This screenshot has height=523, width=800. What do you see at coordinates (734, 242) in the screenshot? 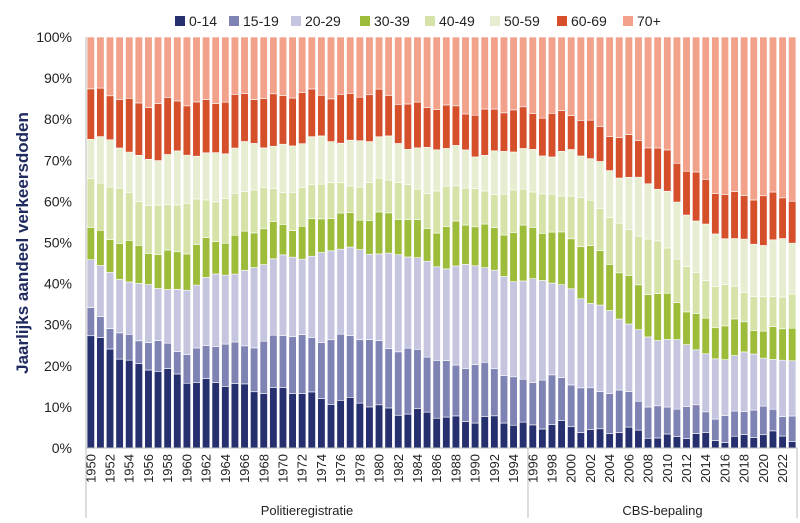
I see `bar-stack-2017` at bounding box center [734, 242].